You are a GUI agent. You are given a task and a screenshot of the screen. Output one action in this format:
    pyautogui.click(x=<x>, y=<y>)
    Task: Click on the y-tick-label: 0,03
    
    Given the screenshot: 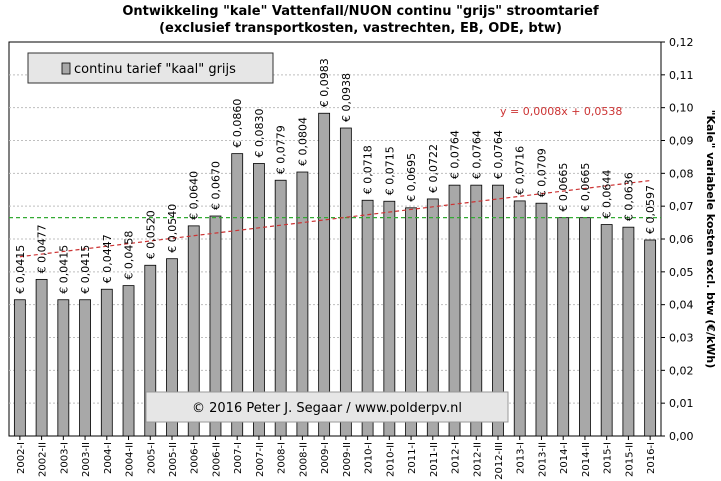 What is the action you would take?
    pyautogui.click(x=681, y=338)
    